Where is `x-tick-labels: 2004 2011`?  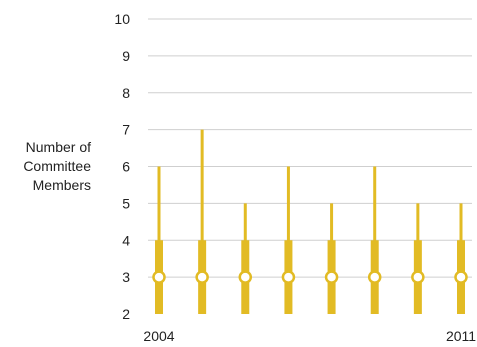
x-tick-labels: 2004 2011 is located at coordinates (309, 336).